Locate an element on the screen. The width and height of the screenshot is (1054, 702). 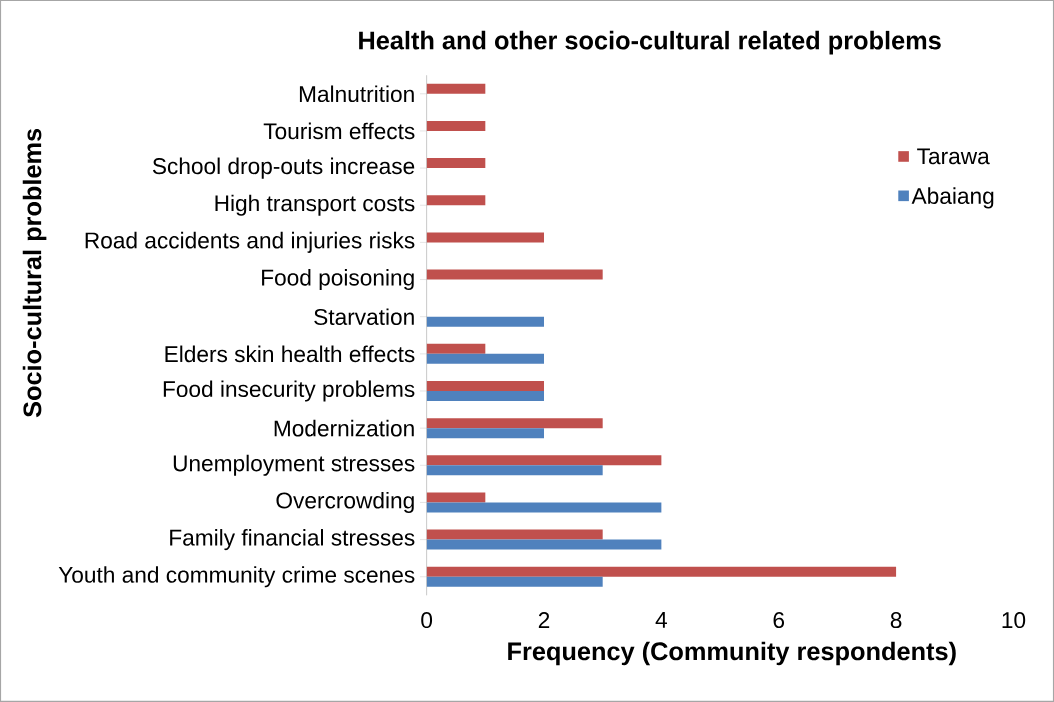
y-tick-label: Youth and community crime scenes is located at coordinates (236, 577).